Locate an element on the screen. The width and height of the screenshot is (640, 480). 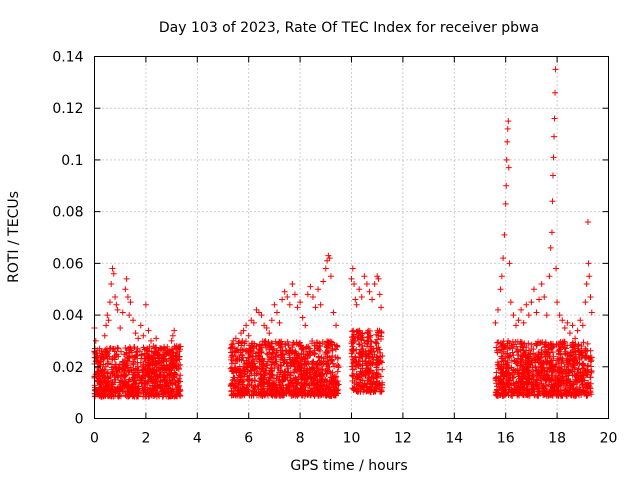
x-tick-label: 10 is located at coordinates (352, 439).